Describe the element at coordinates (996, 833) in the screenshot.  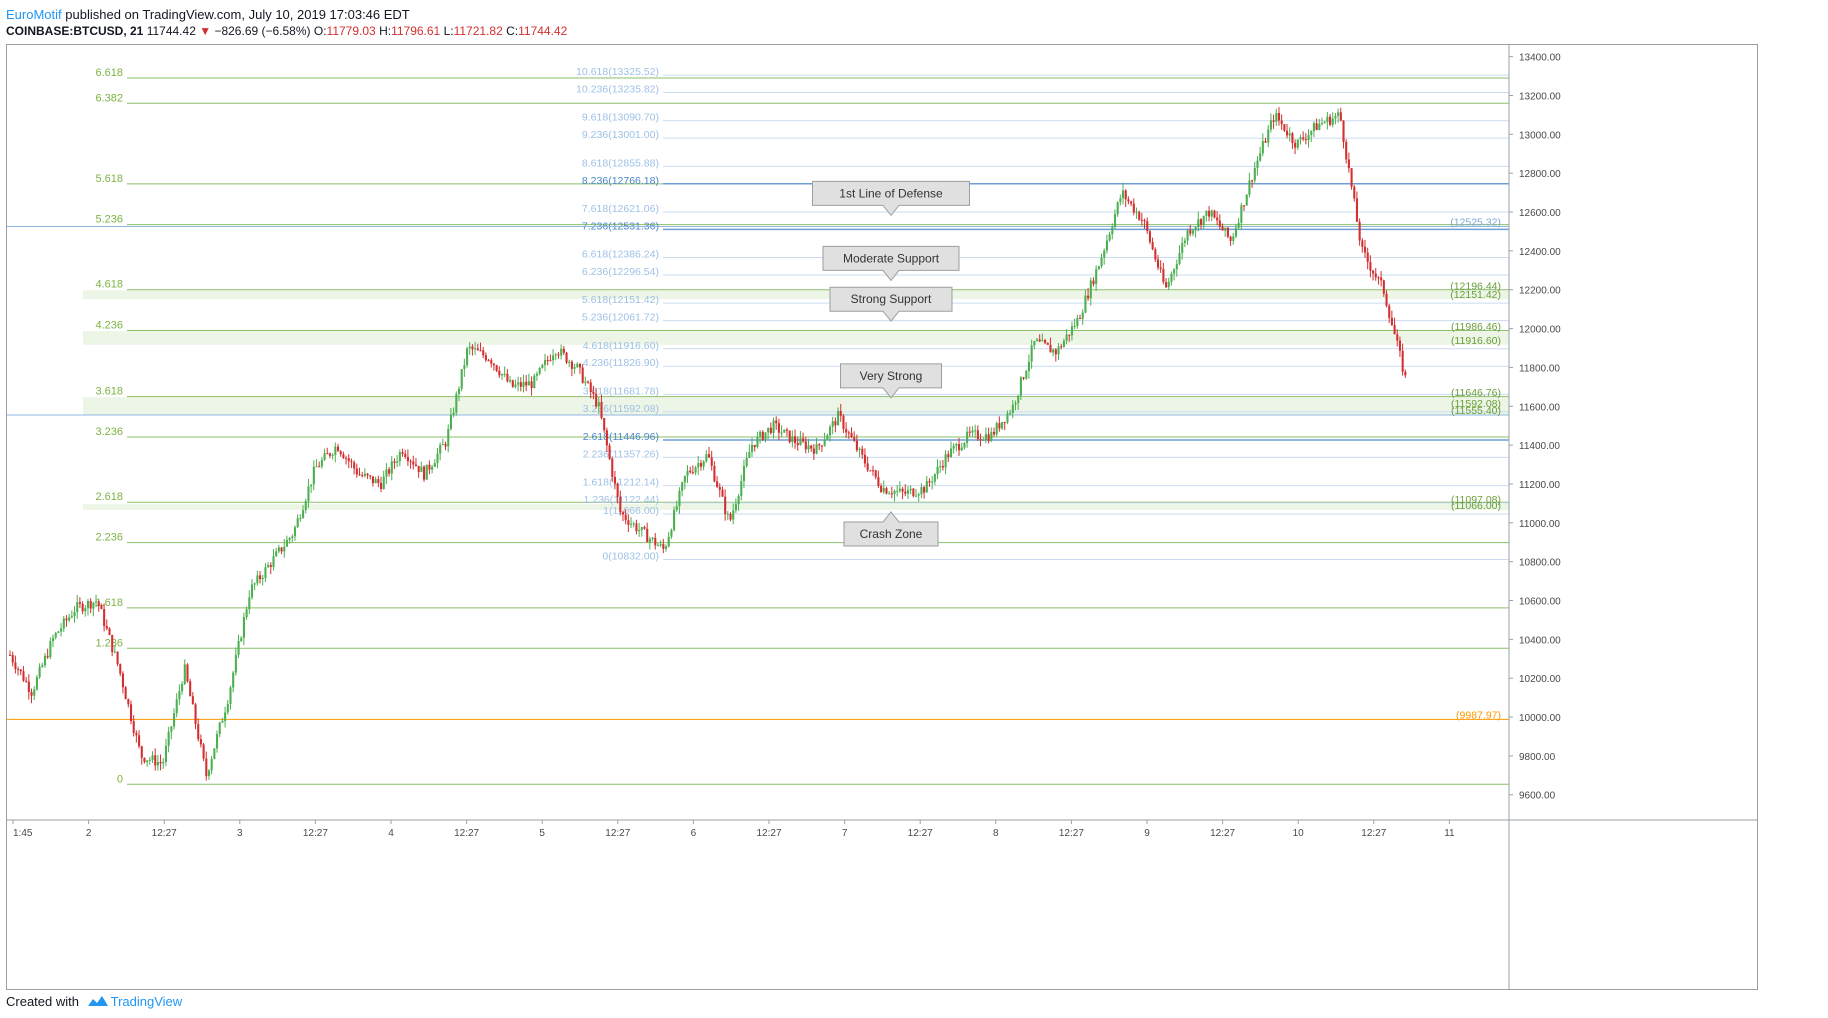
I see `x-tick-label: 8` at that location.